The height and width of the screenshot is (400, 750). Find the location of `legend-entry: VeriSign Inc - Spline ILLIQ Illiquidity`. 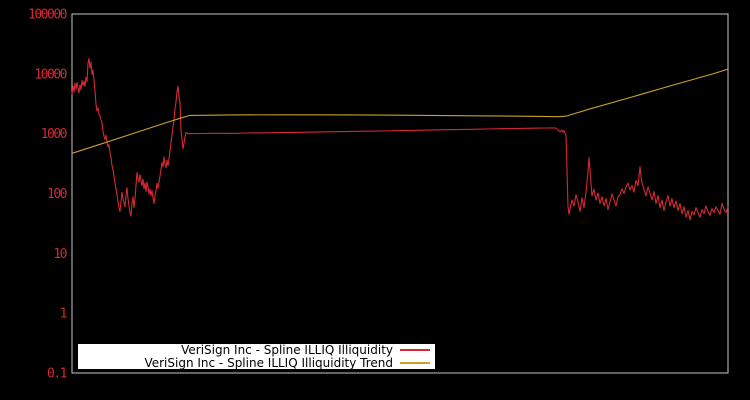

legend-entry: VeriSign Inc - Spline ILLIQ Illiquidity is located at coordinates (254, 350).